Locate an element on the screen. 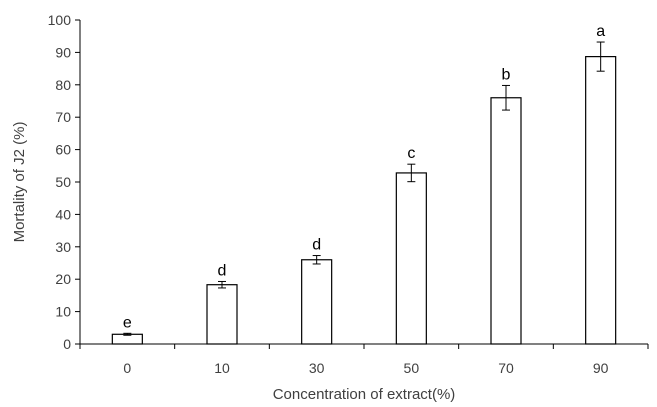 The width and height of the screenshot is (657, 407). x-tick-label: 10 is located at coordinates (222, 368).